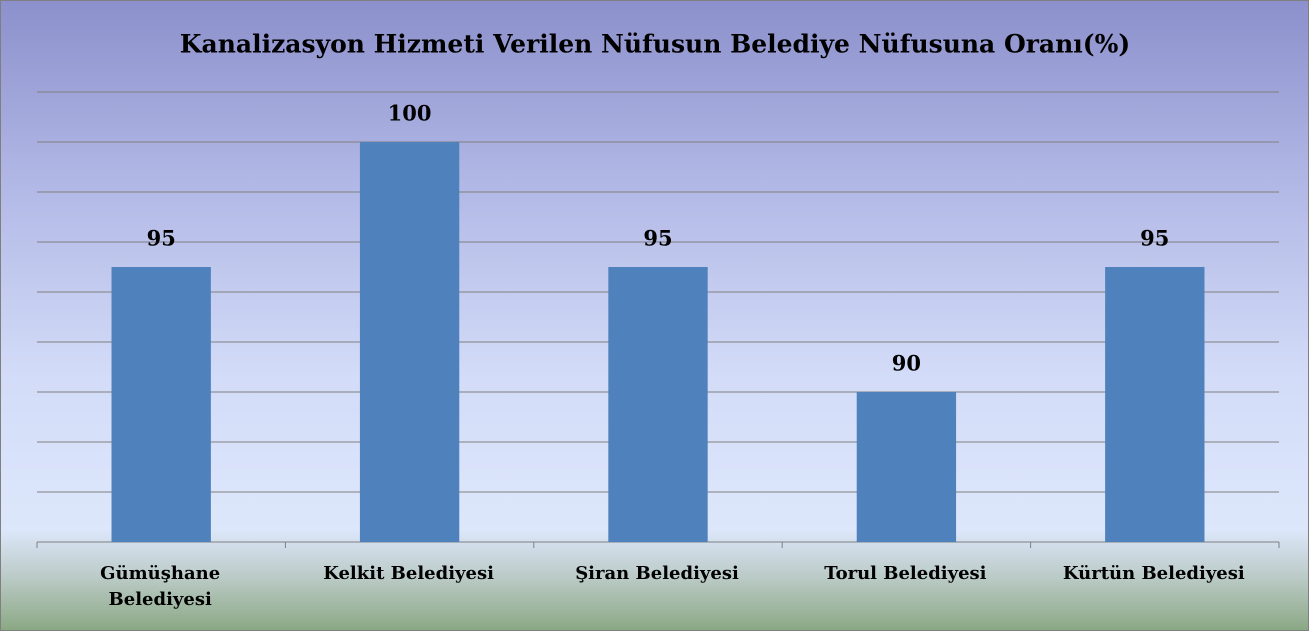  I want to click on data-label: 90, so click(906, 363).